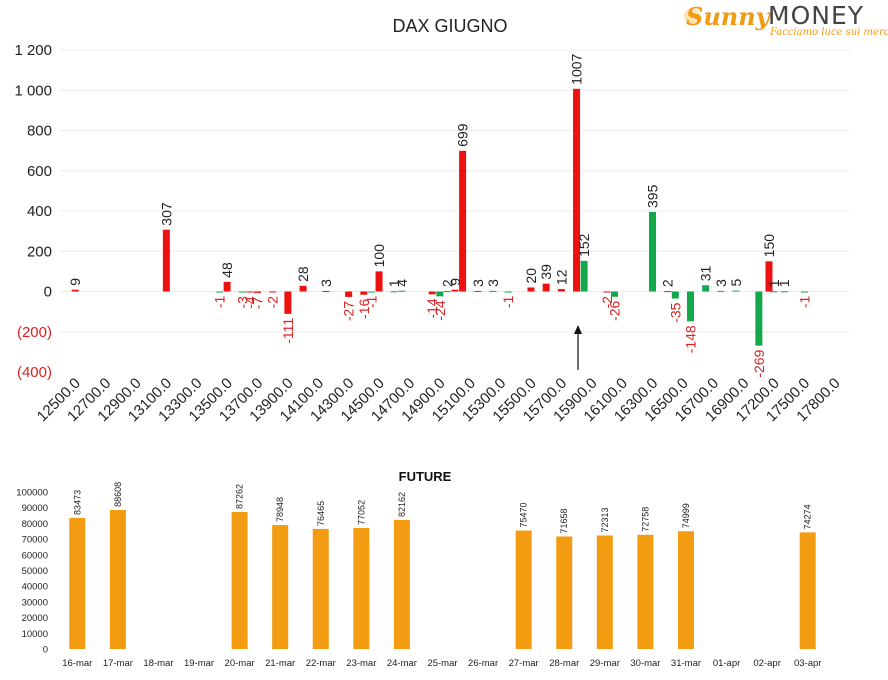  What do you see at coordinates (736, 282) in the screenshot?
I see `data-label: 5` at bounding box center [736, 282].